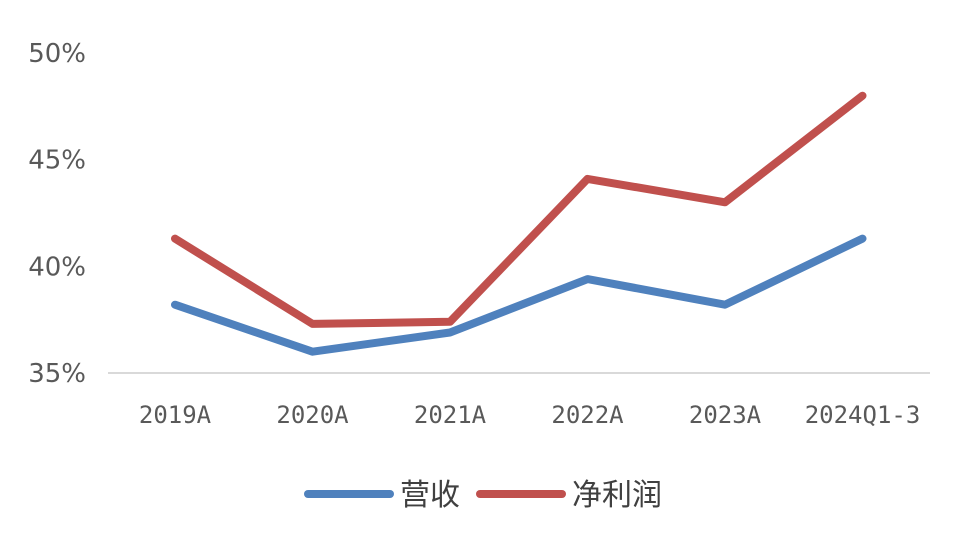  I want to click on x-tick-label: 2020A, so click(312, 415).